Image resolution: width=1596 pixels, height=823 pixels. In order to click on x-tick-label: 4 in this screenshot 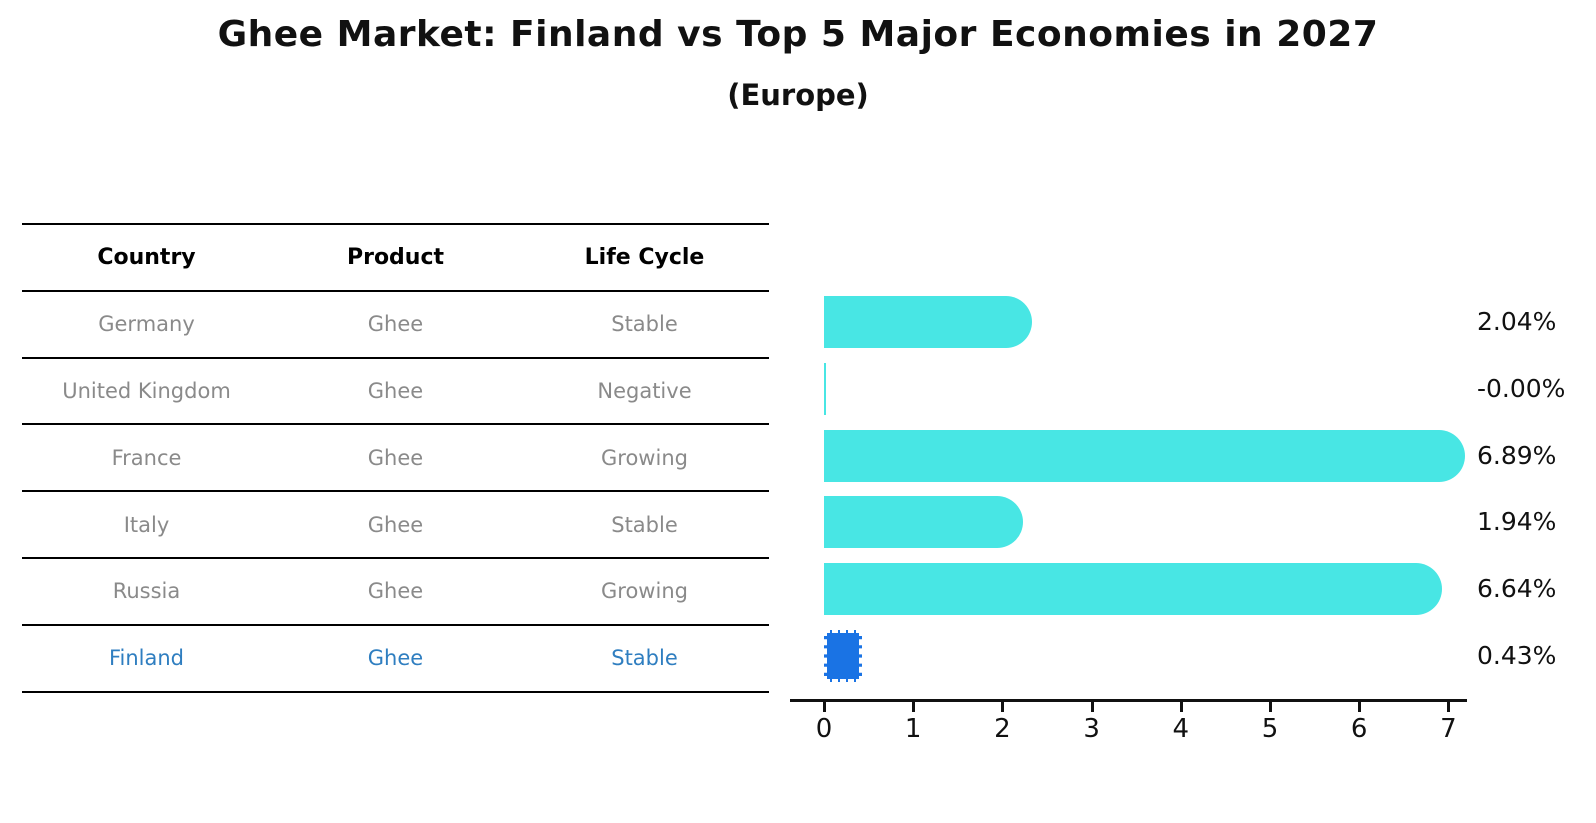, I will do `click(1181, 729)`.